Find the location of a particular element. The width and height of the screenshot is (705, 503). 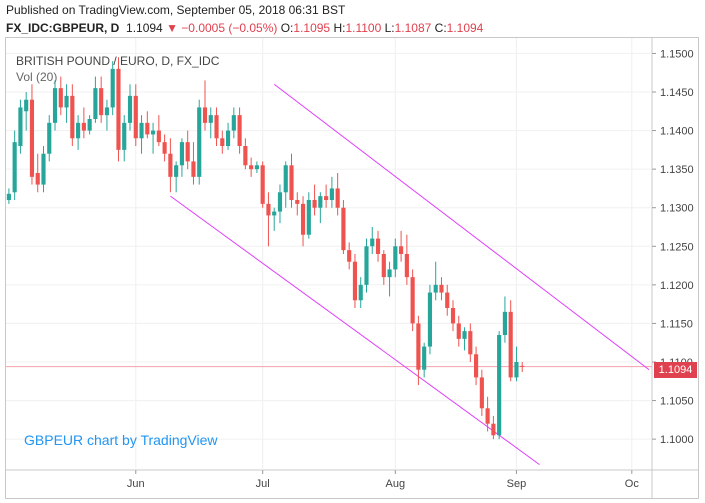

volume-legend: Vol (20) is located at coordinates (37, 77).